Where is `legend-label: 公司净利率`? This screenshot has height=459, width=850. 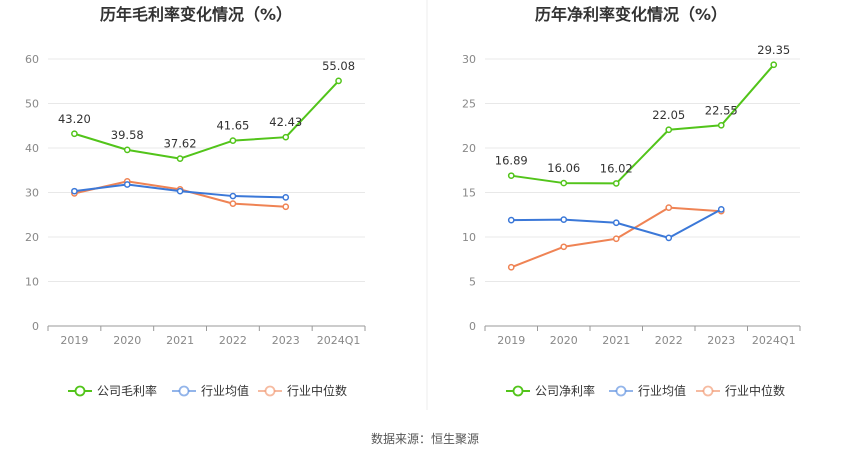
legend-label: 公司净利率 is located at coordinates (565, 390).